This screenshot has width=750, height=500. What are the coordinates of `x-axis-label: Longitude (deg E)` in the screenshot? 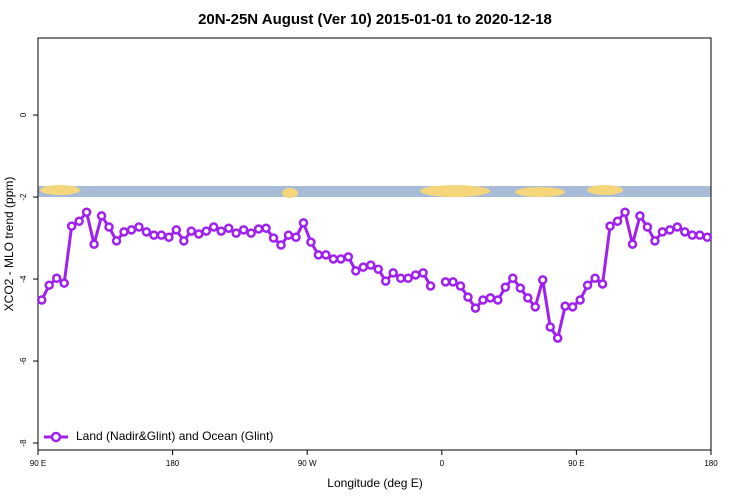 It's located at (374, 483).